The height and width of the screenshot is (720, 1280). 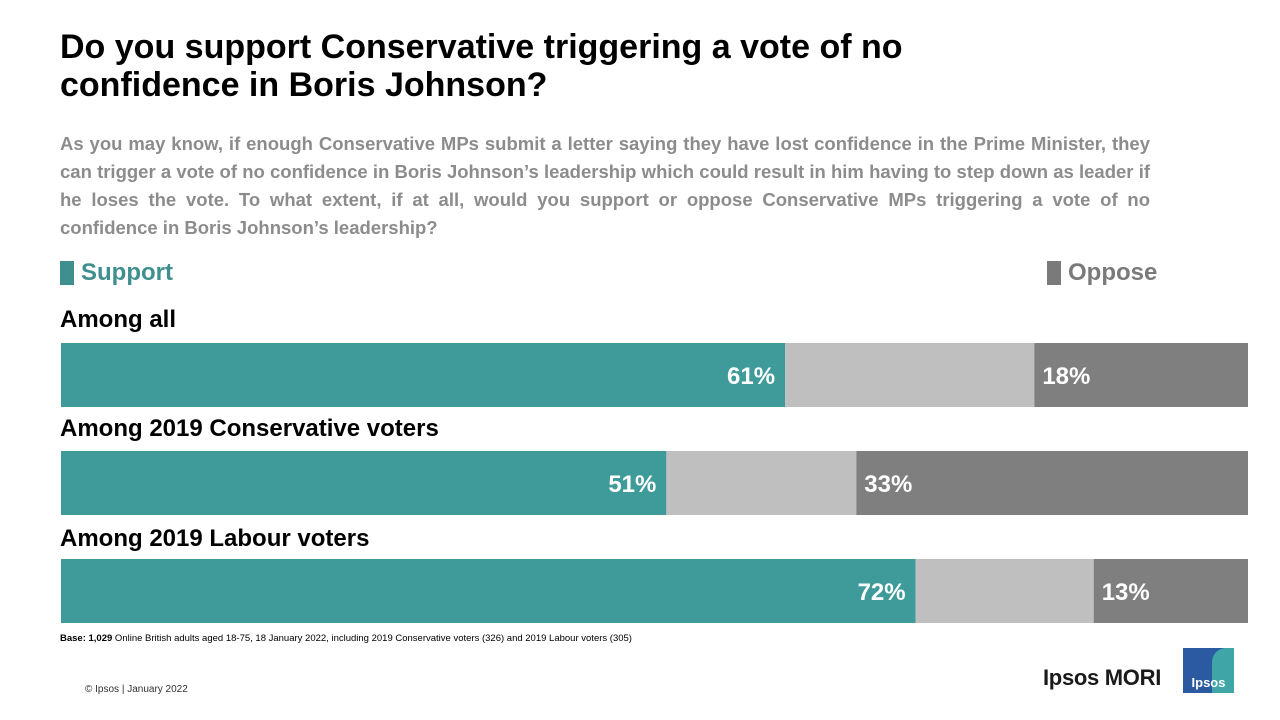 What do you see at coordinates (751, 376) in the screenshot?
I see `data-label-support-0: 61%` at bounding box center [751, 376].